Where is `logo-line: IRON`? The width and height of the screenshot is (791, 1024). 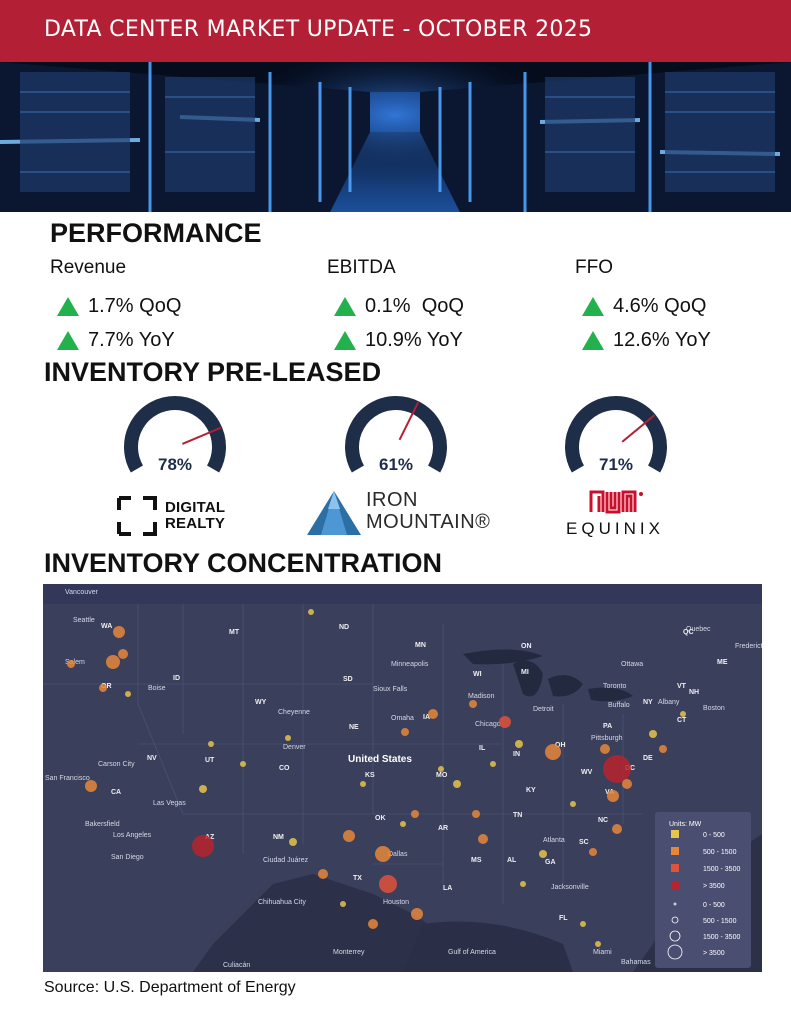
logo-line: IRON is located at coordinates (392, 500).